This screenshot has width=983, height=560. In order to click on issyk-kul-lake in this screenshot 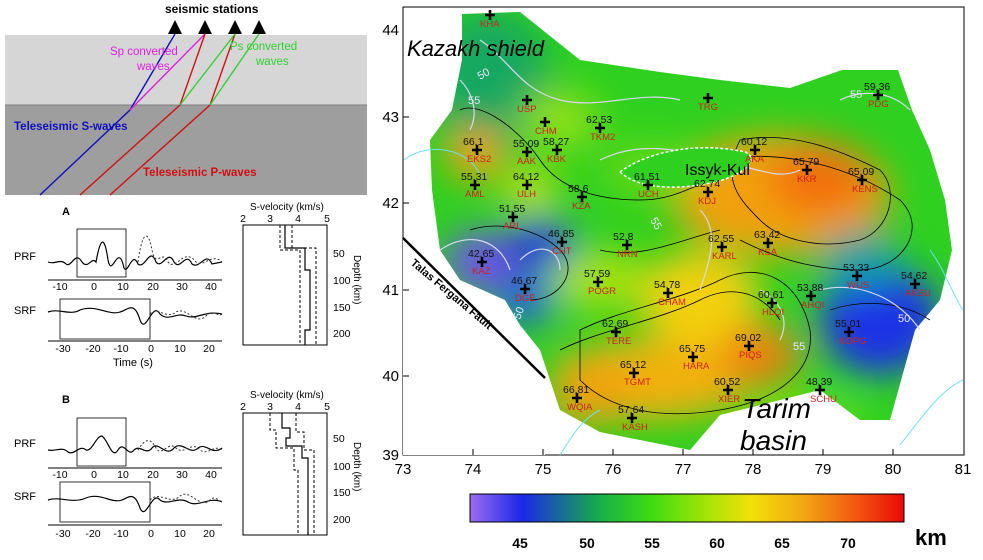, I will do `click(685, 167)`.